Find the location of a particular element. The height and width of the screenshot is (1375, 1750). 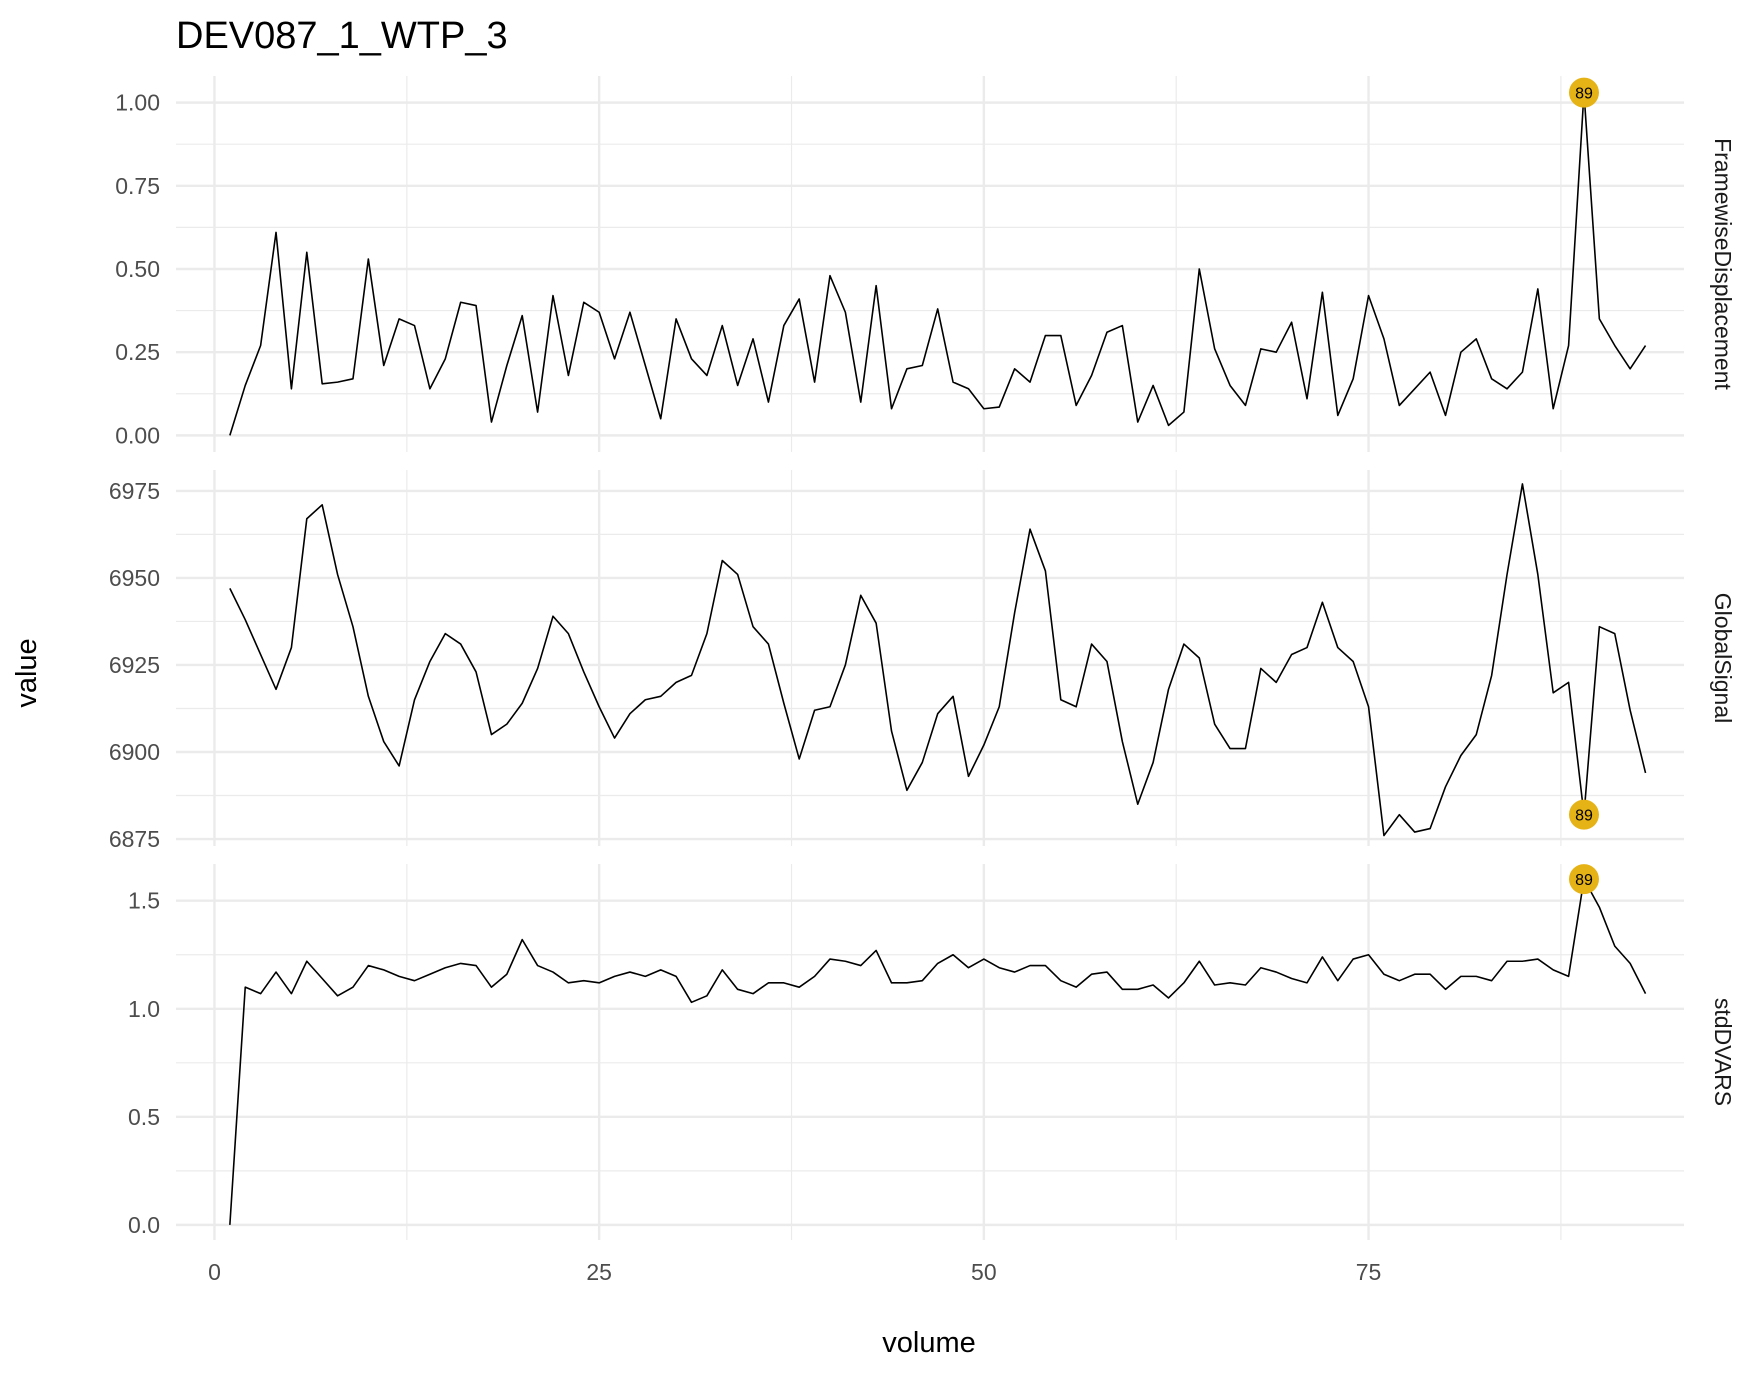

x-axis-tick-labels: 0 25 50 75 is located at coordinates (794, 1272).